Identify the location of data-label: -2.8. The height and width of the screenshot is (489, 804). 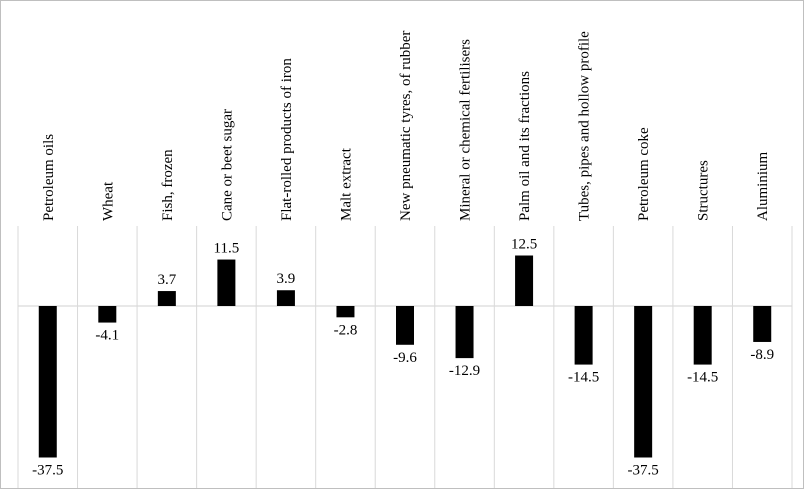
(346, 330).